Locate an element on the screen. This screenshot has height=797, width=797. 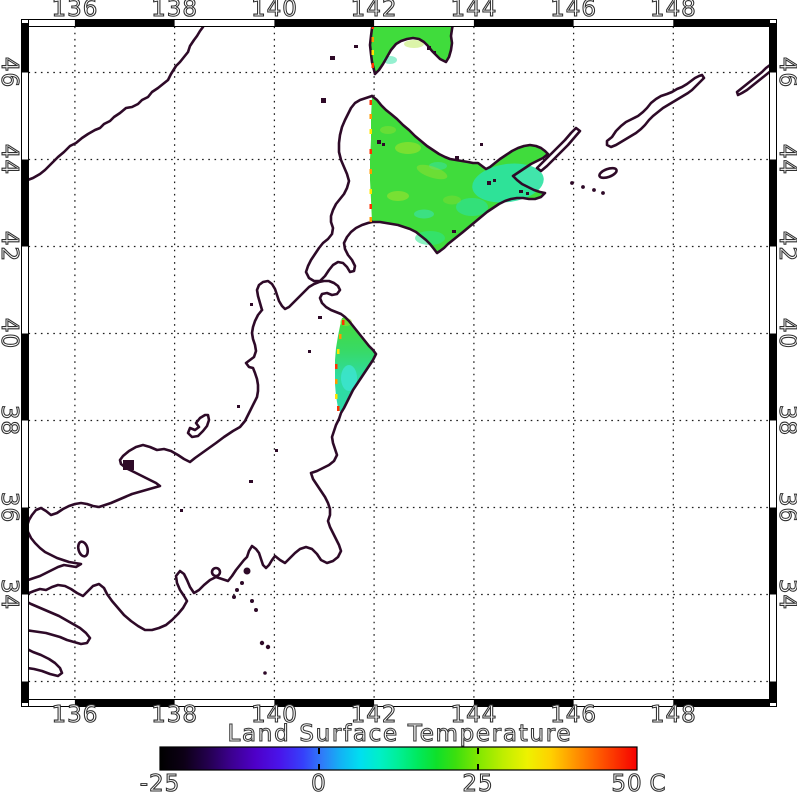
lat-label-left: 44 is located at coordinates (11, 159).